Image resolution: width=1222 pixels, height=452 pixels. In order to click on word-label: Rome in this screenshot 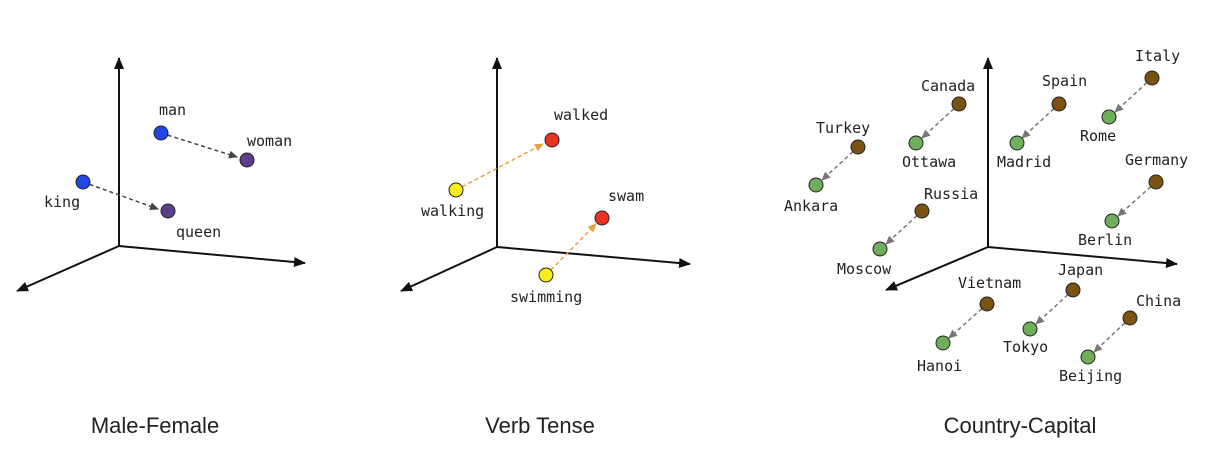, I will do `click(1098, 136)`.